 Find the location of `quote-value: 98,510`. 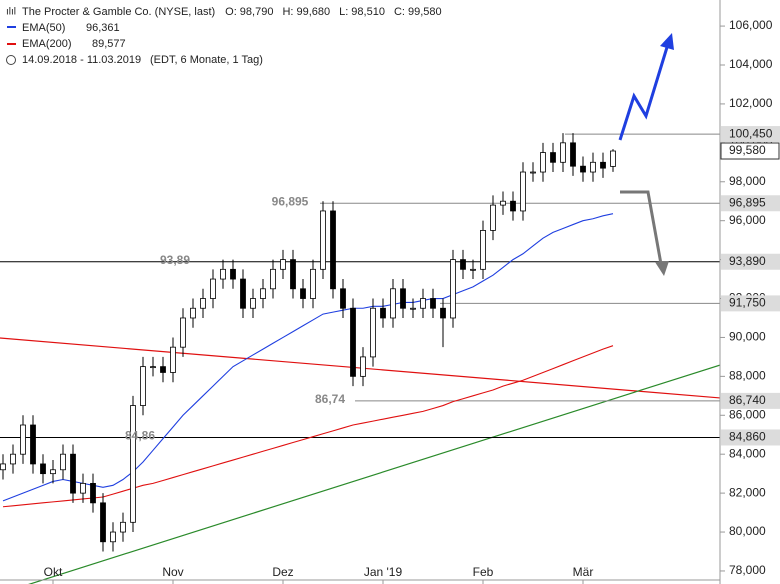

quote-value: 98,510 is located at coordinates (368, 12).